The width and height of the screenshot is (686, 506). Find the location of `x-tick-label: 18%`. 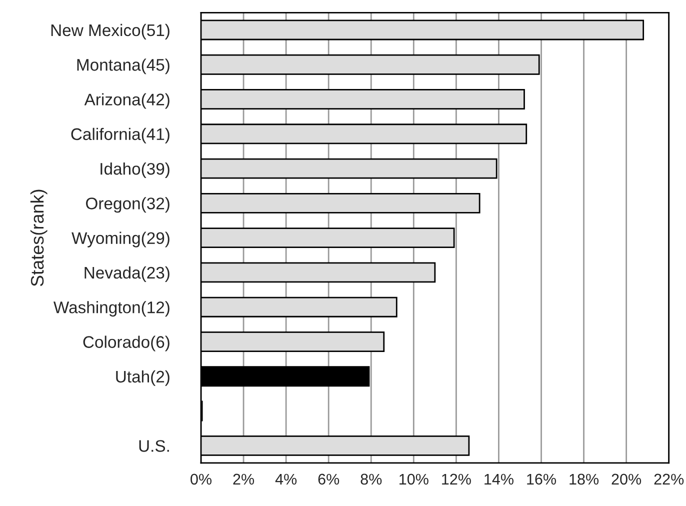

x-tick-label: 18% is located at coordinates (584, 479).